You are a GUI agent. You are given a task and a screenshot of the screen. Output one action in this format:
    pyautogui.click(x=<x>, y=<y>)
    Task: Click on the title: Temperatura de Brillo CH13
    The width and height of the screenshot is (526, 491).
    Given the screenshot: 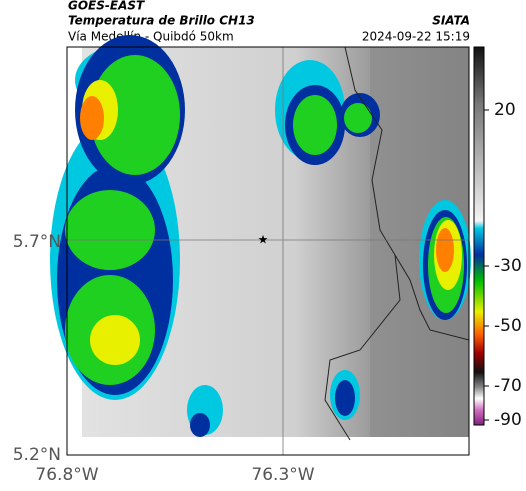 What is the action you would take?
    pyautogui.click(x=161, y=21)
    